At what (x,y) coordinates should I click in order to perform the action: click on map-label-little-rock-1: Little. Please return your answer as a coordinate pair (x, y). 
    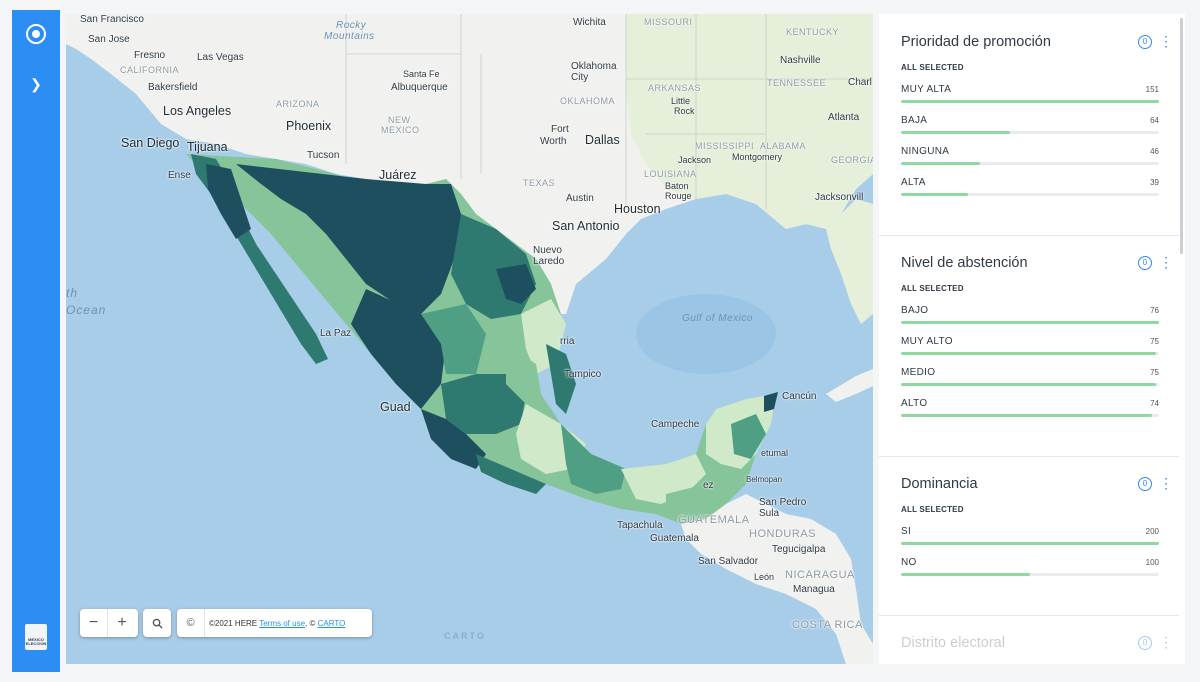
    Looking at the image, I should click on (681, 101).